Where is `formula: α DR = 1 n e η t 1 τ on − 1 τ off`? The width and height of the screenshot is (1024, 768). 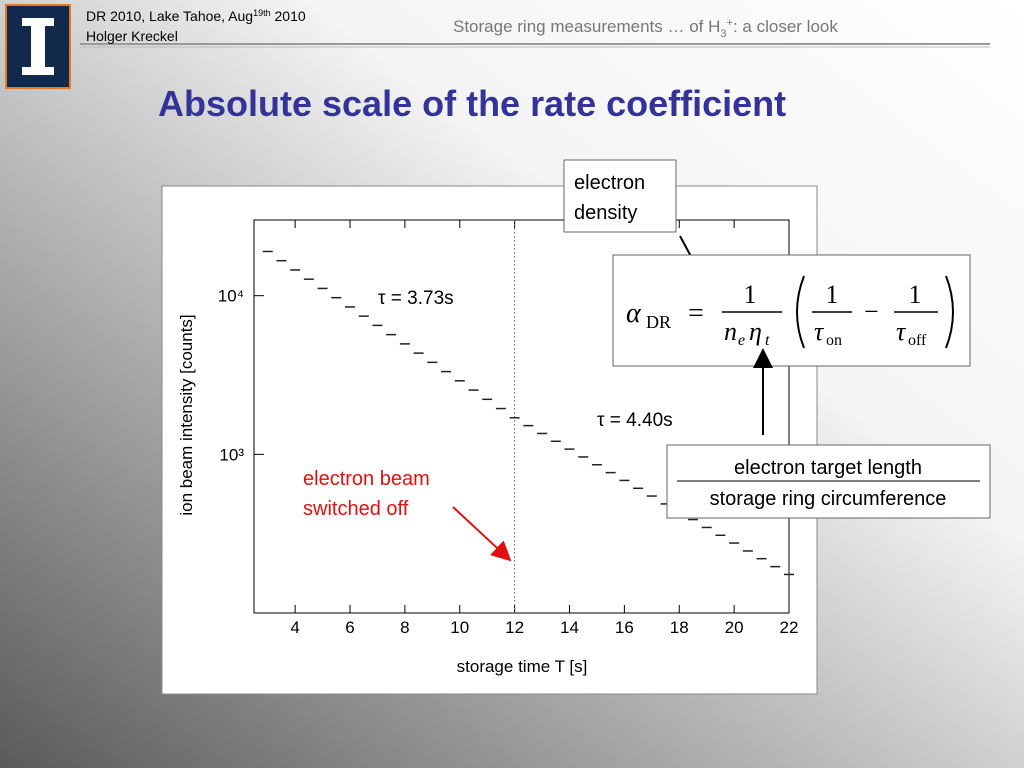 formula: α DR = 1 n e η t 1 τ on − 1 τ off is located at coordinates (790, 312).